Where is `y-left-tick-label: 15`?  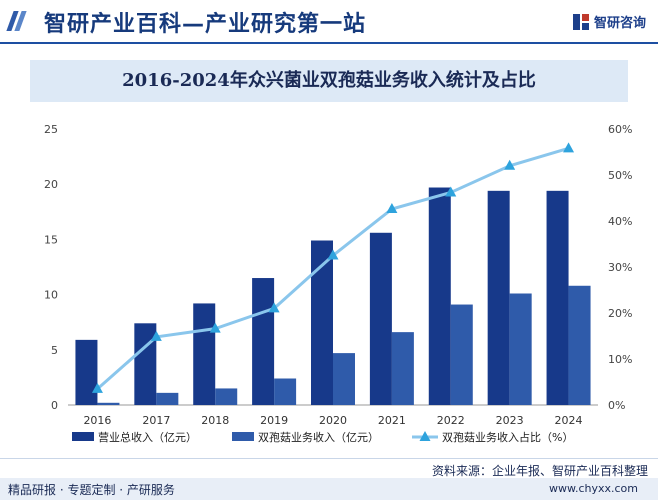
y-left-tick-label: 15 is located at coordinates (51, 239).